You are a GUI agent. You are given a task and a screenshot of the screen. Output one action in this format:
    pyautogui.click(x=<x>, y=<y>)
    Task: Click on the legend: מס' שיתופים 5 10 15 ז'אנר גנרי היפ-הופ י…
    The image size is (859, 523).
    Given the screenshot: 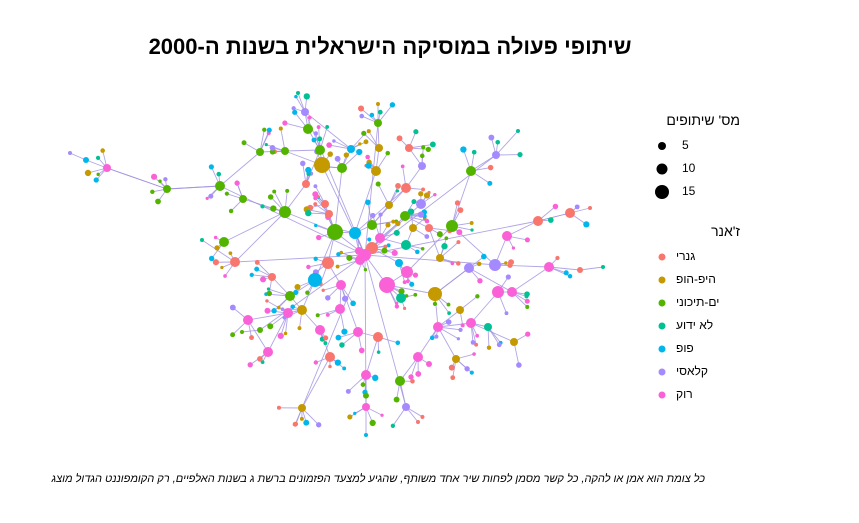 What is the action you would take?
    pyautogui.click(x=690, y=259)
    